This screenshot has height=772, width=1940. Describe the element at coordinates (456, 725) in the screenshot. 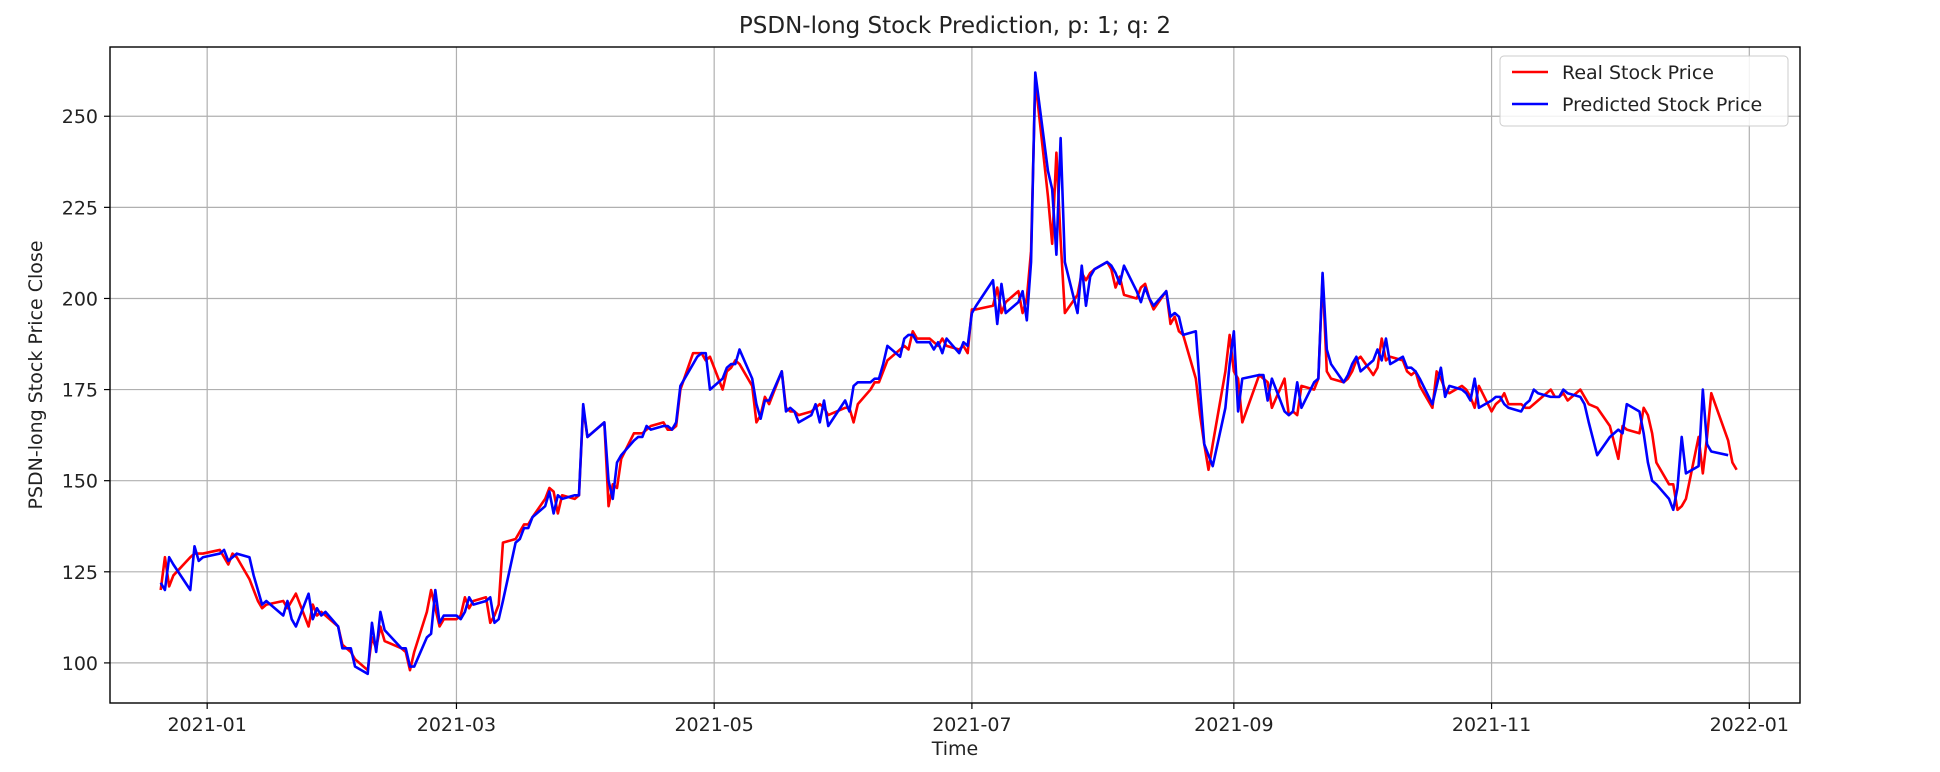

I see `x-tick-label: 2021-03` at that location.